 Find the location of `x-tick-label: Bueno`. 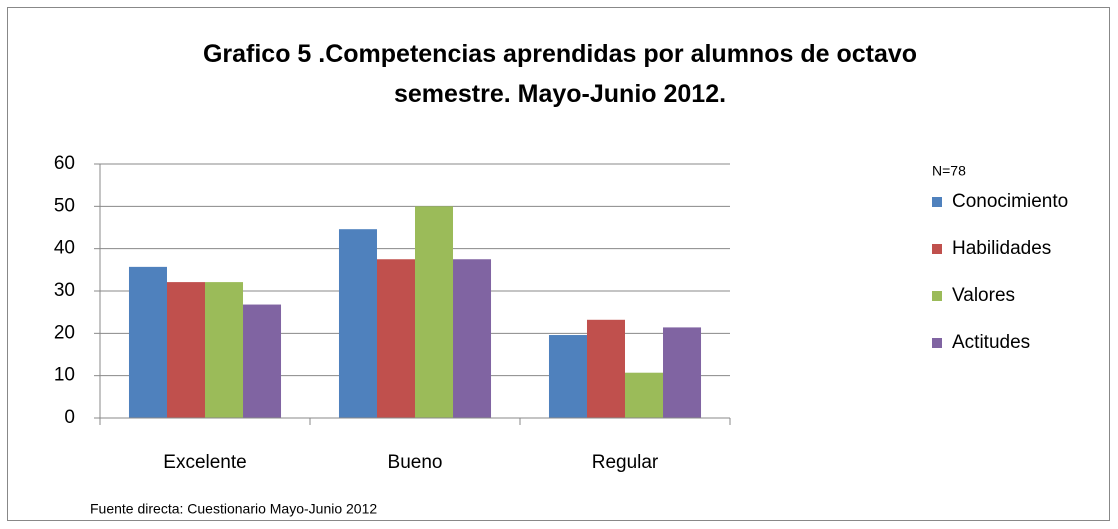

x-tick-label: Bueno is located at coordinates (415, 462).